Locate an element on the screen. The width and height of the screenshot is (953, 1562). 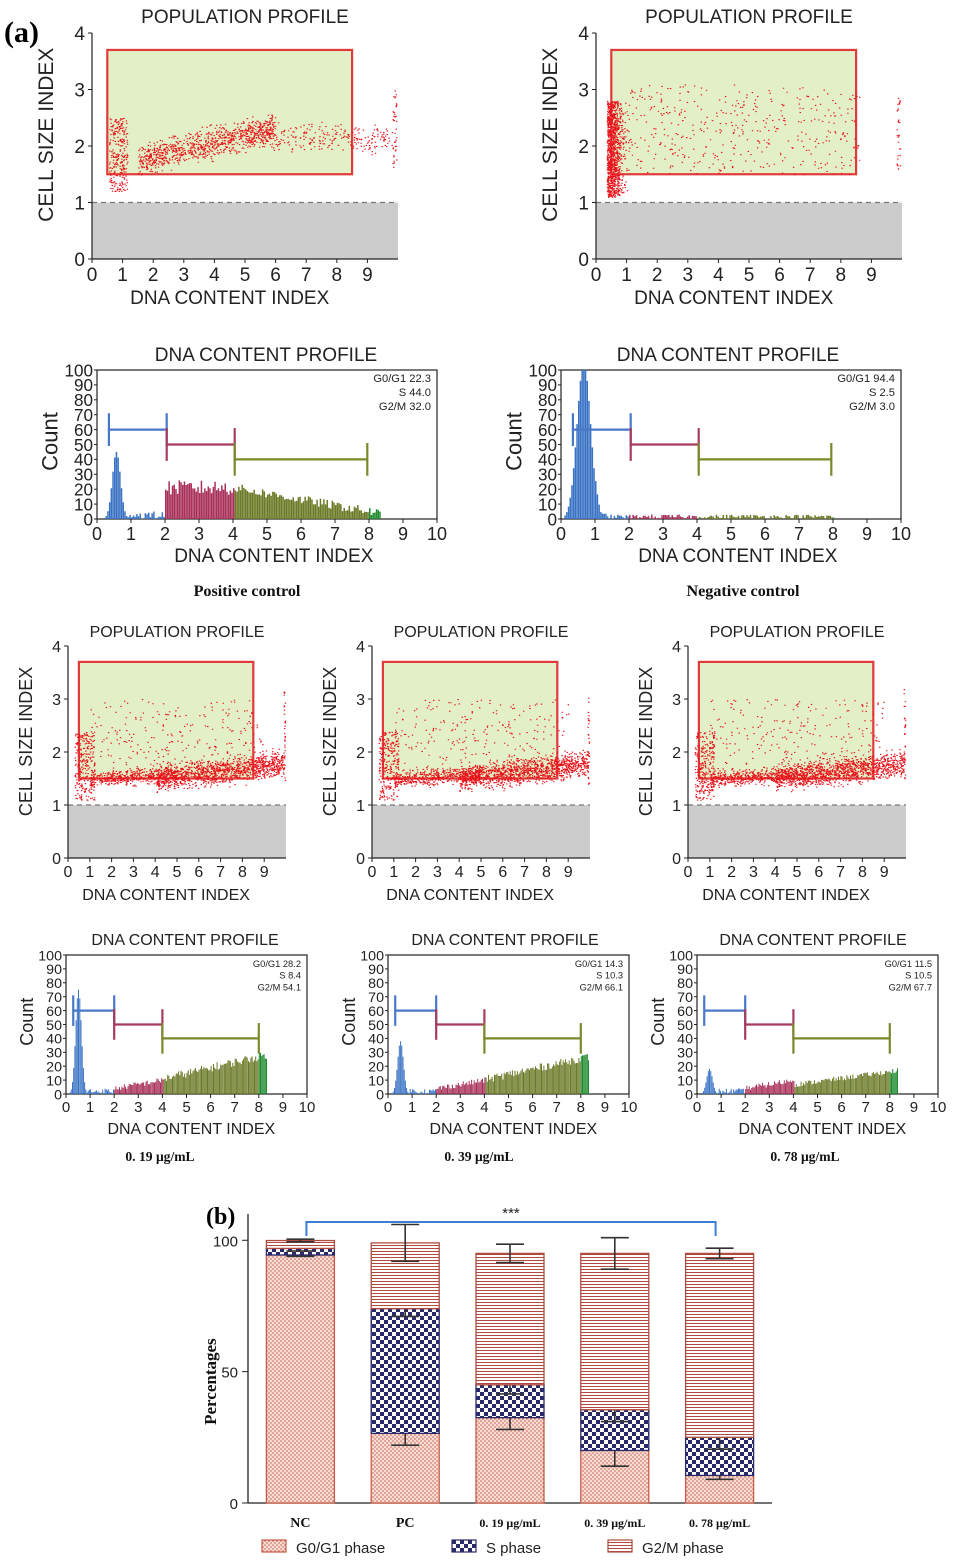
phase-stat: G0/G1 28.2 is located at coordinates (277, 964).